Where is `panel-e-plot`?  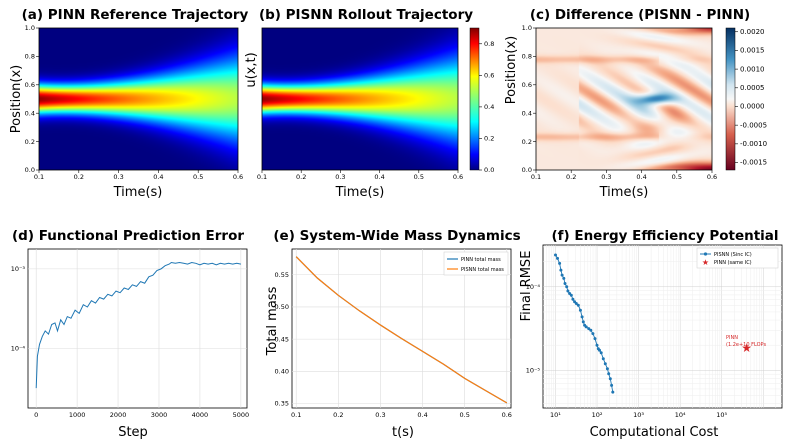
panel-e-plot is located at coordinates (401, 330).